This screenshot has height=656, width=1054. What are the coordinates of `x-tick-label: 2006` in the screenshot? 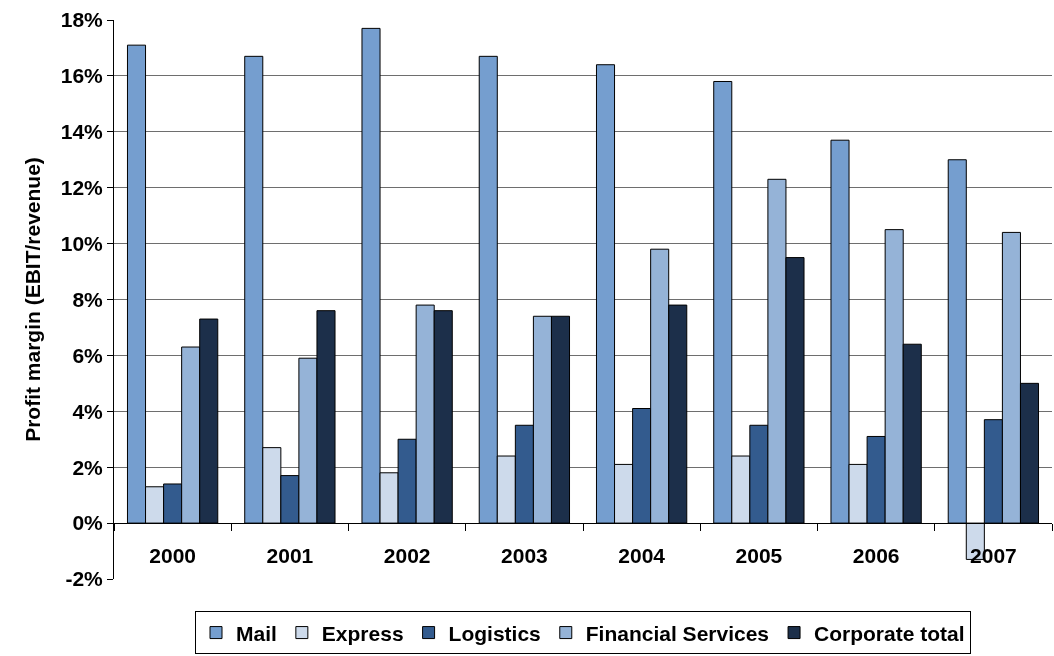 It's located at (876, 556).